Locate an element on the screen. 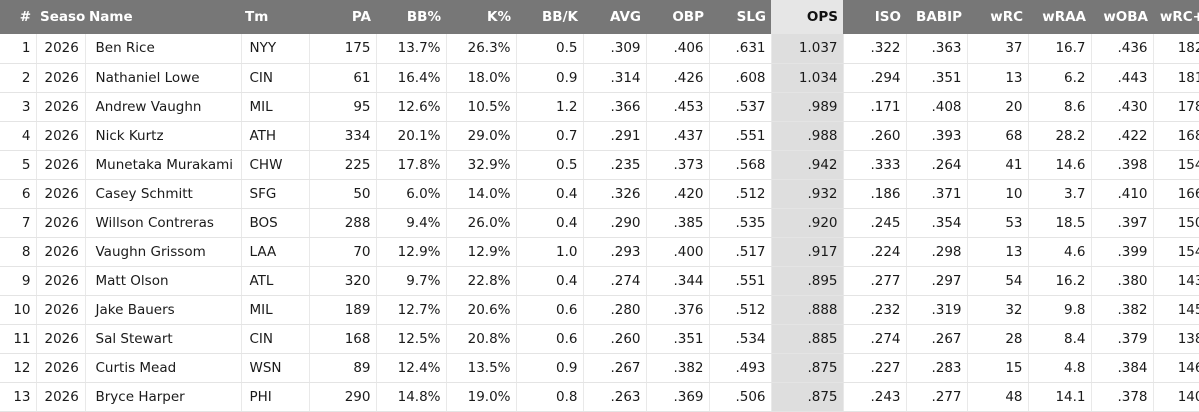 This screenshot has width=1199, height=412. k-pct-cell: 20.6% is located at coordinates (481, 310).